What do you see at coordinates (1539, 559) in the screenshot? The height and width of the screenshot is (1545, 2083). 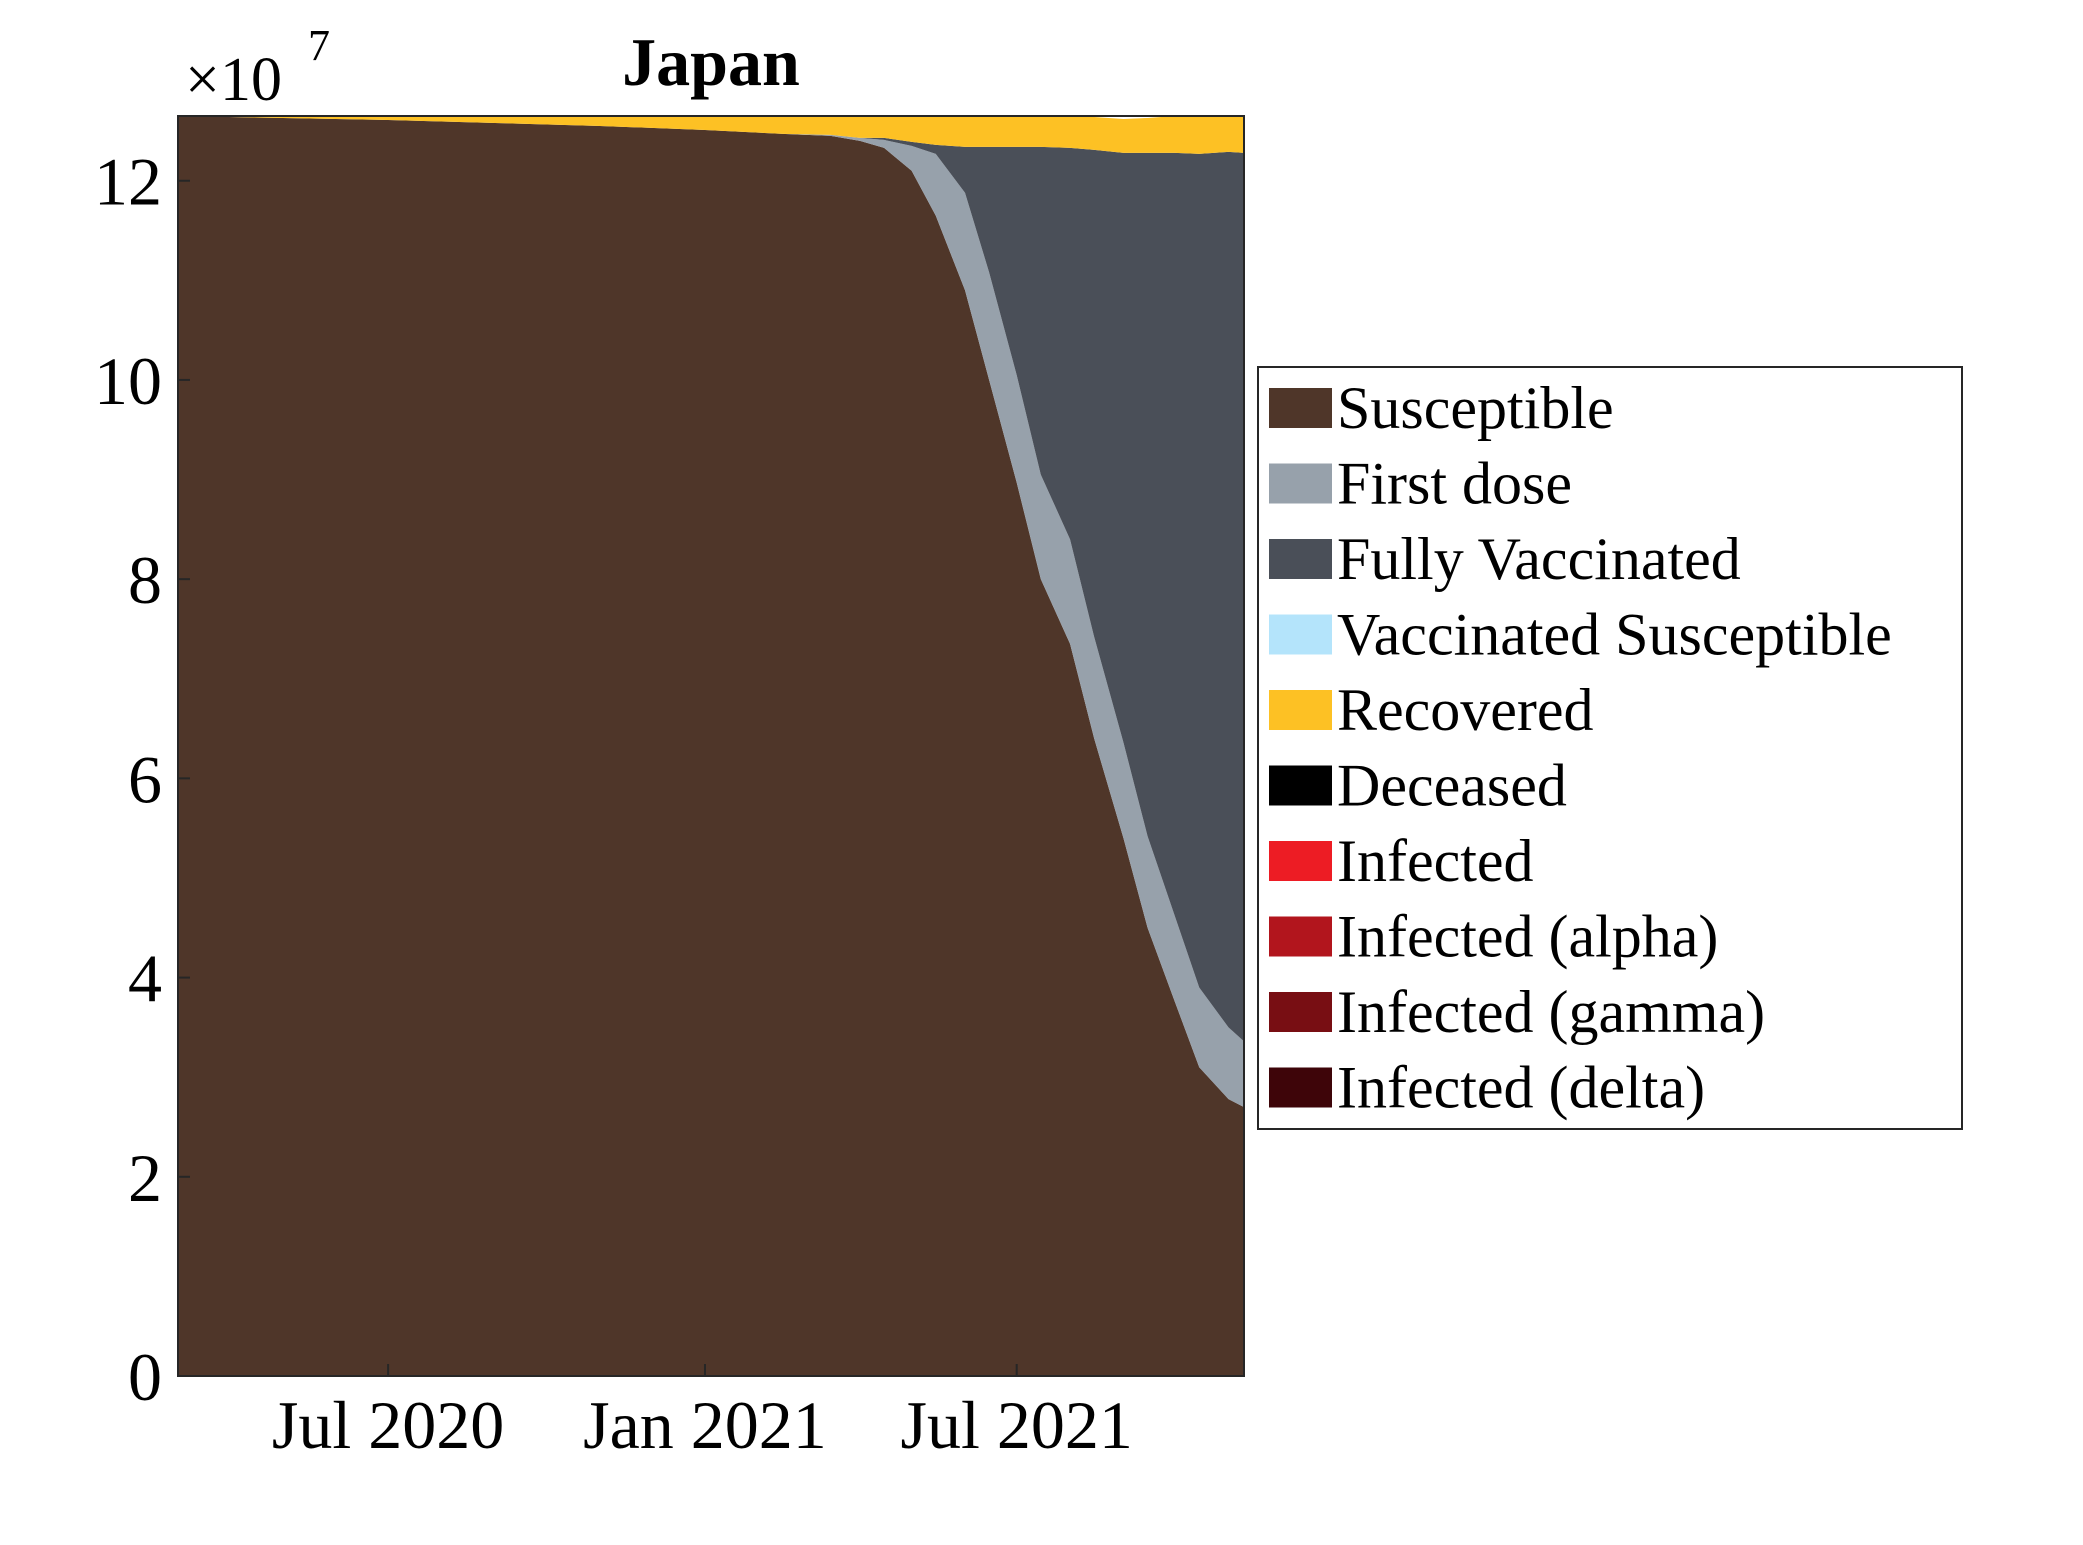 I see `legend-label: Fully Vaccinated` at bounding box center [1539, 559].